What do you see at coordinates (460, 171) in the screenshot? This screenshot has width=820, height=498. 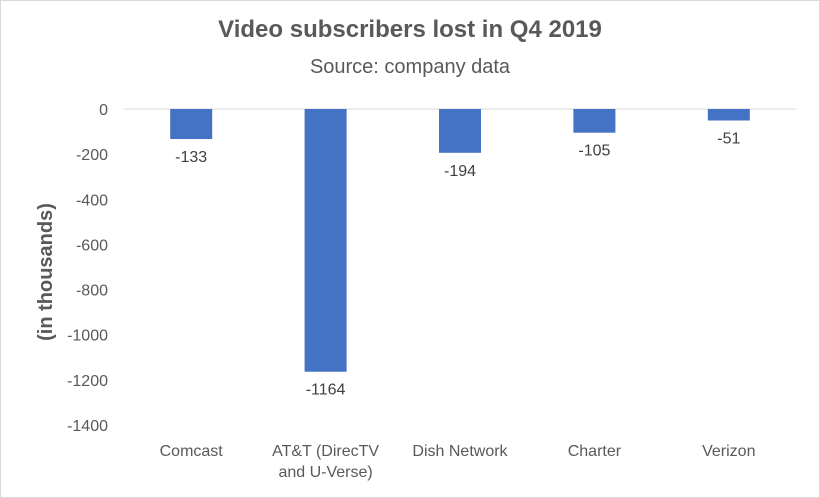 I see `data-label: -194` at bounding box center [460, 171].